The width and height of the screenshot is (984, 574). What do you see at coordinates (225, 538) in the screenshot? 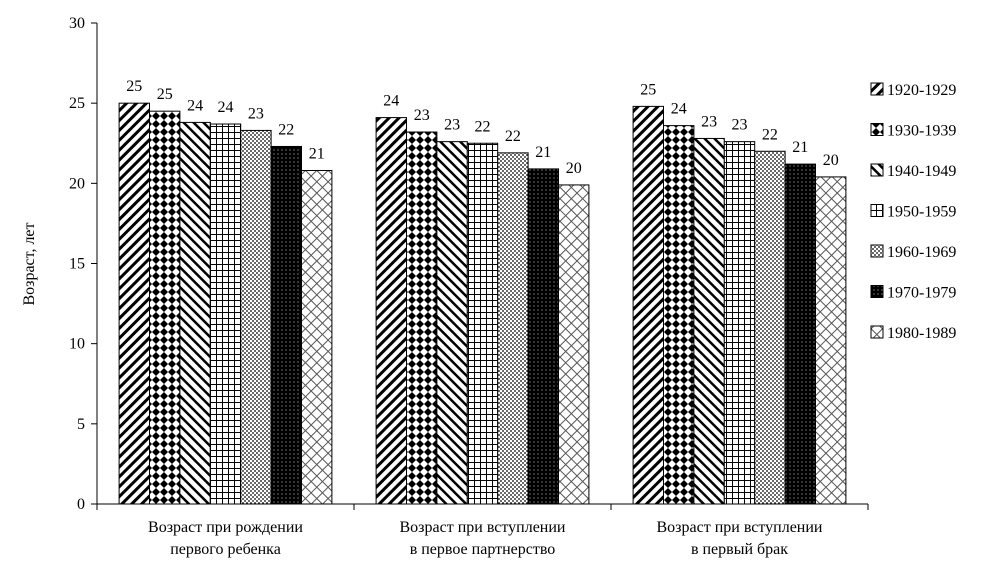
I see `category-label: Возраст при рождении первого ребенка` at bounding box center [225, 538].